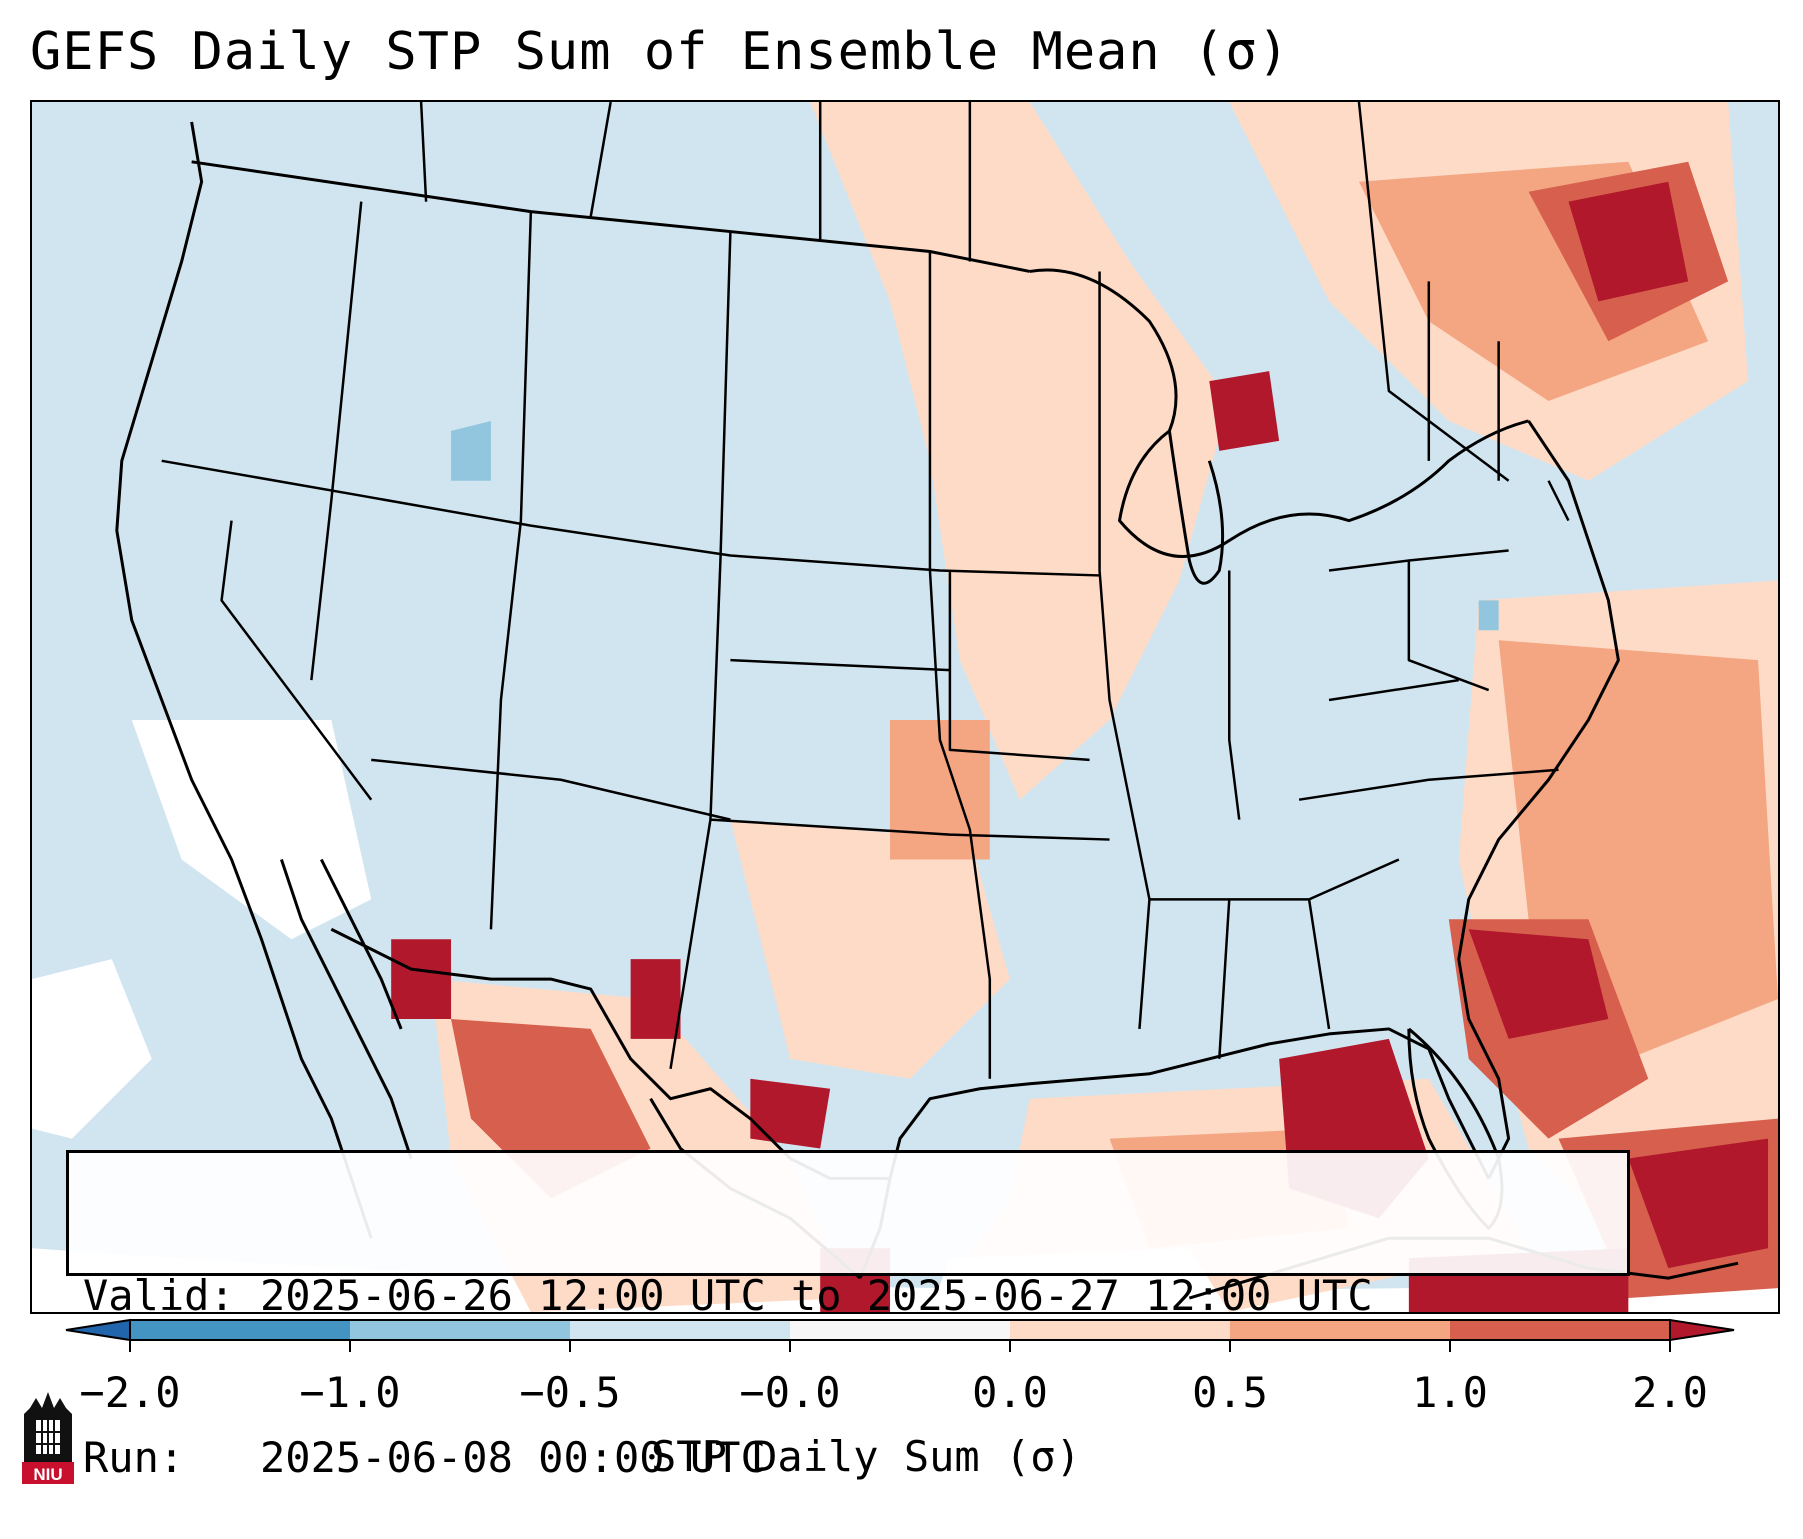  Describe the element at coordinates (460, 1330) in the screenshot. I see `colorbar-bin--1.0-to-0.5` at that location.